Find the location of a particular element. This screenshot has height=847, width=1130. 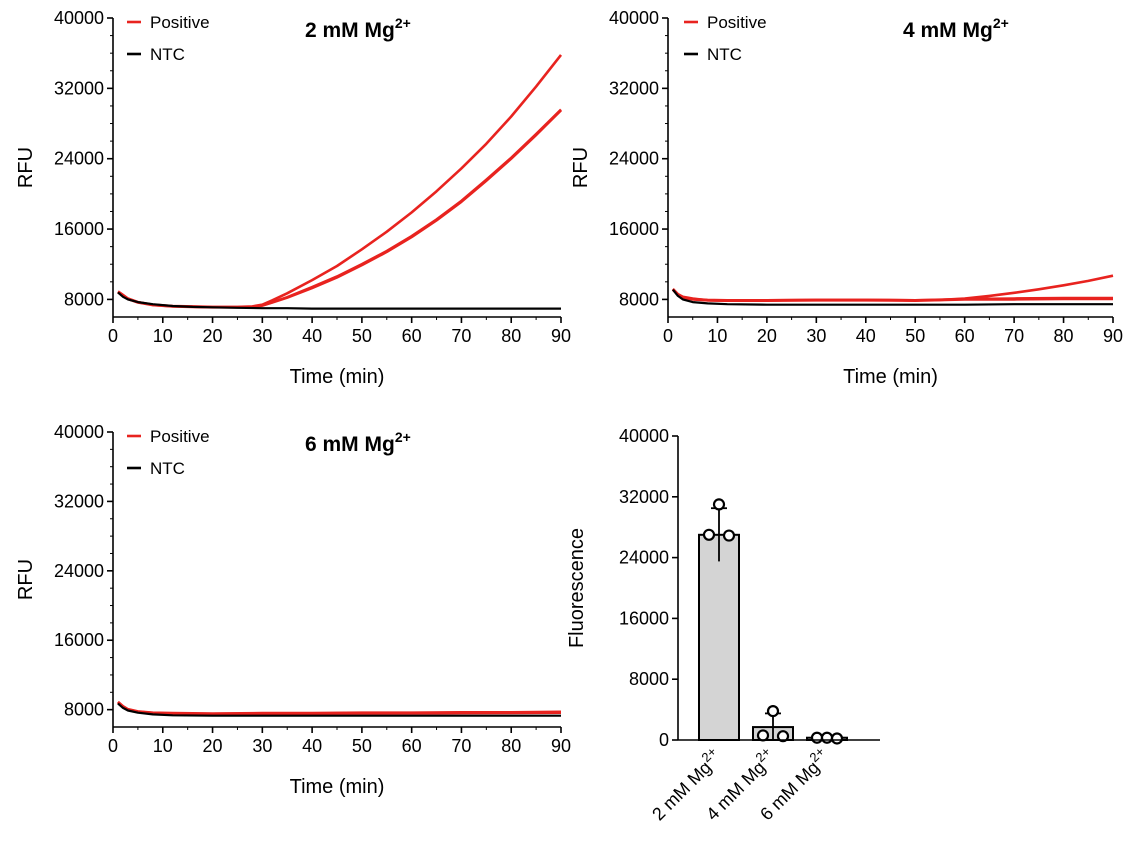

chart-title-text: 4 mM Mg is located at coordinates (948, 30).